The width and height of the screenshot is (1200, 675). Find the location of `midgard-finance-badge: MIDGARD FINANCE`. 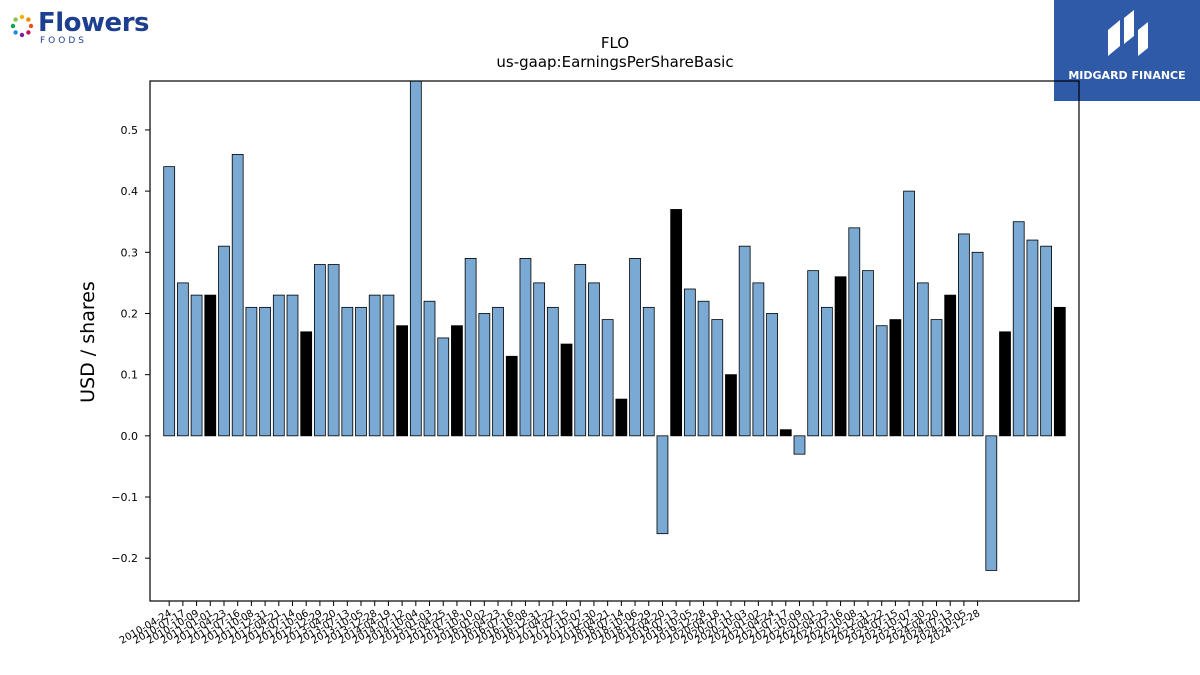

midgard-finance-badge: MIDGARD FINANCE is located at coordinates (1127, 50).